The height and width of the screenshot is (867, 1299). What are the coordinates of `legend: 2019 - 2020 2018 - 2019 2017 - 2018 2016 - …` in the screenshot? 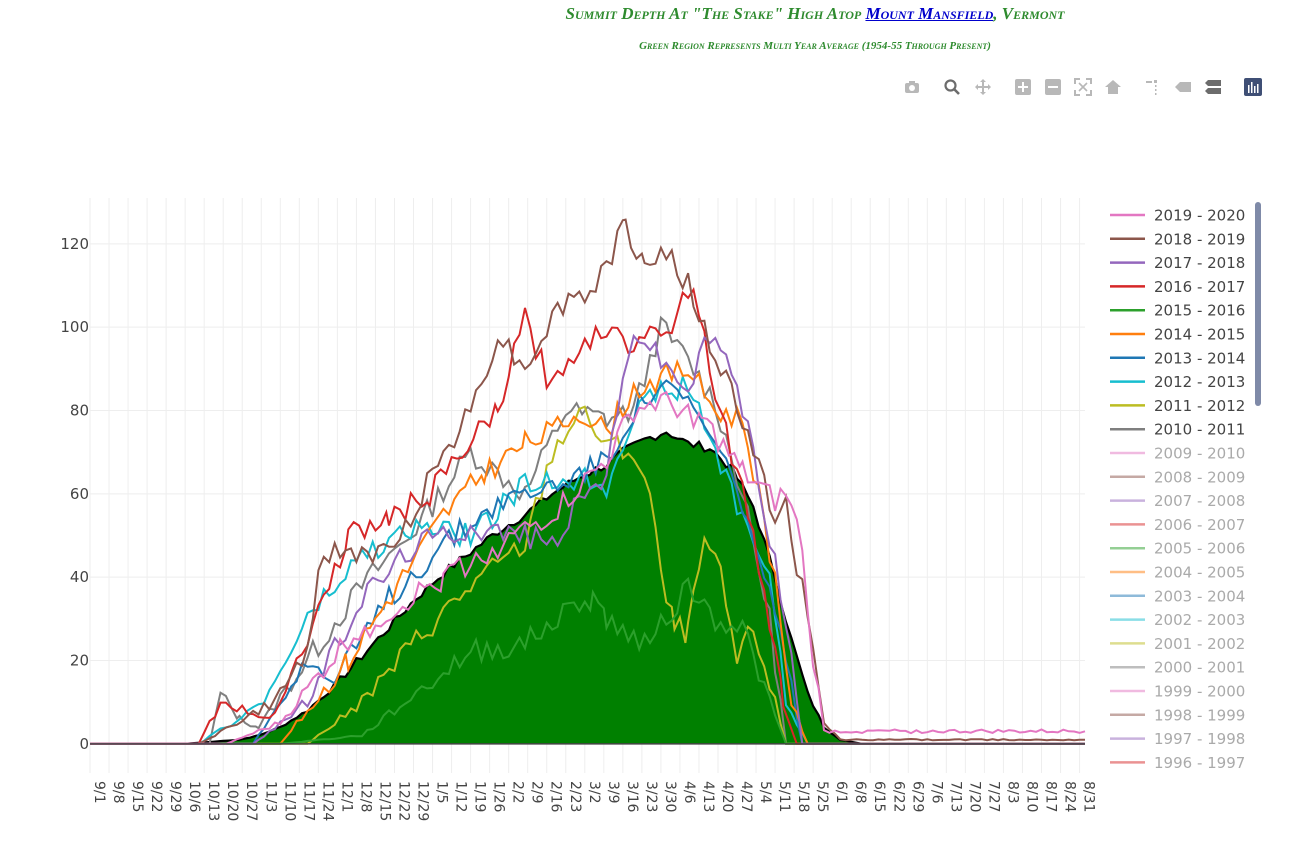 It's located at (1177, 489).